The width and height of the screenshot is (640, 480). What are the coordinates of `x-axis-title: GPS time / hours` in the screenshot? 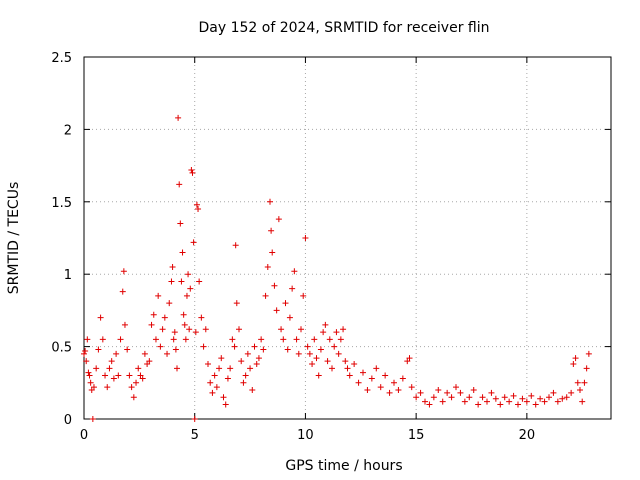 It's located at (343, 466).